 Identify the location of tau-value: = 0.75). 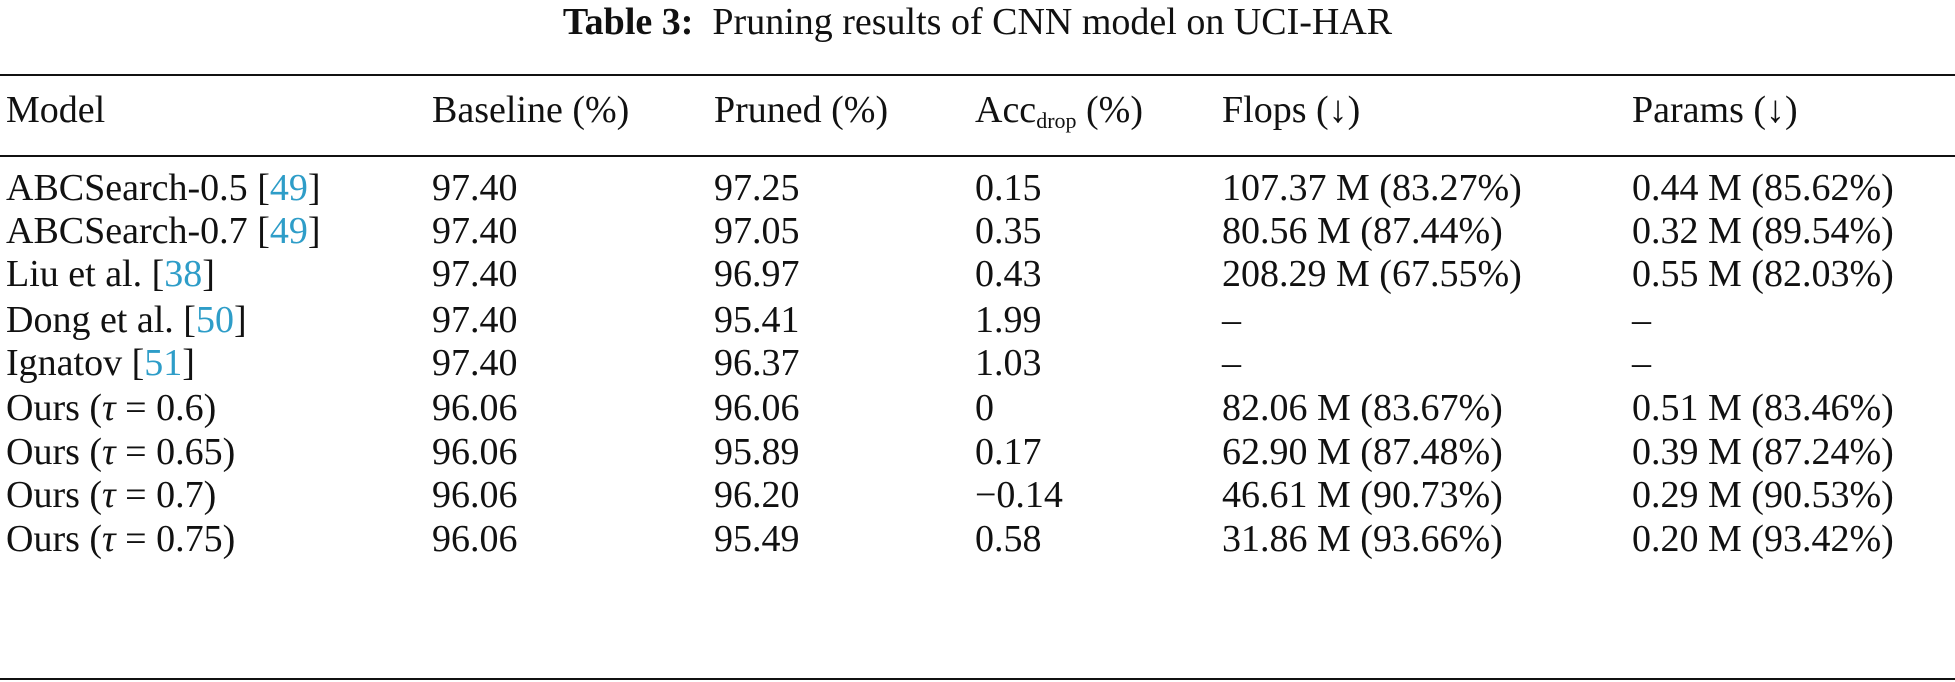
(175, 539).